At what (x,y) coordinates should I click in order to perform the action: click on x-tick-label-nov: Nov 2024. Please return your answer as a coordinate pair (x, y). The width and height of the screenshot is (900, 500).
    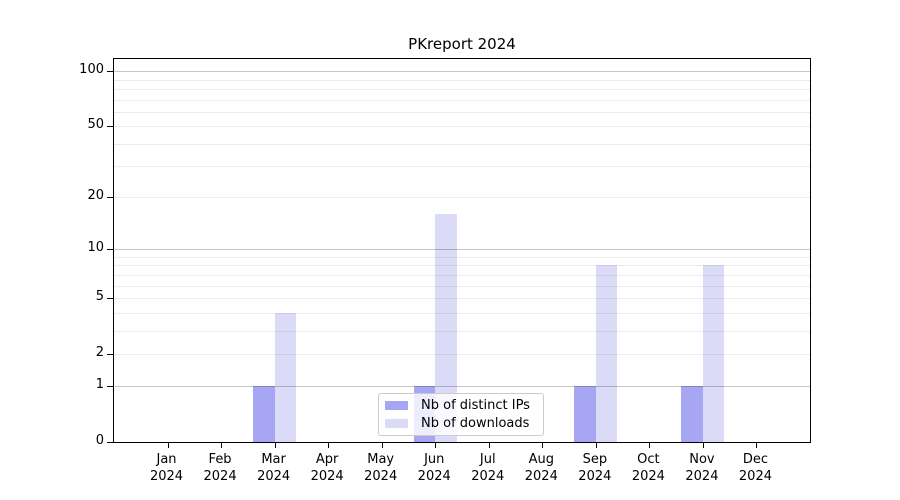
    Looking at the image, I should click on (702, 468).